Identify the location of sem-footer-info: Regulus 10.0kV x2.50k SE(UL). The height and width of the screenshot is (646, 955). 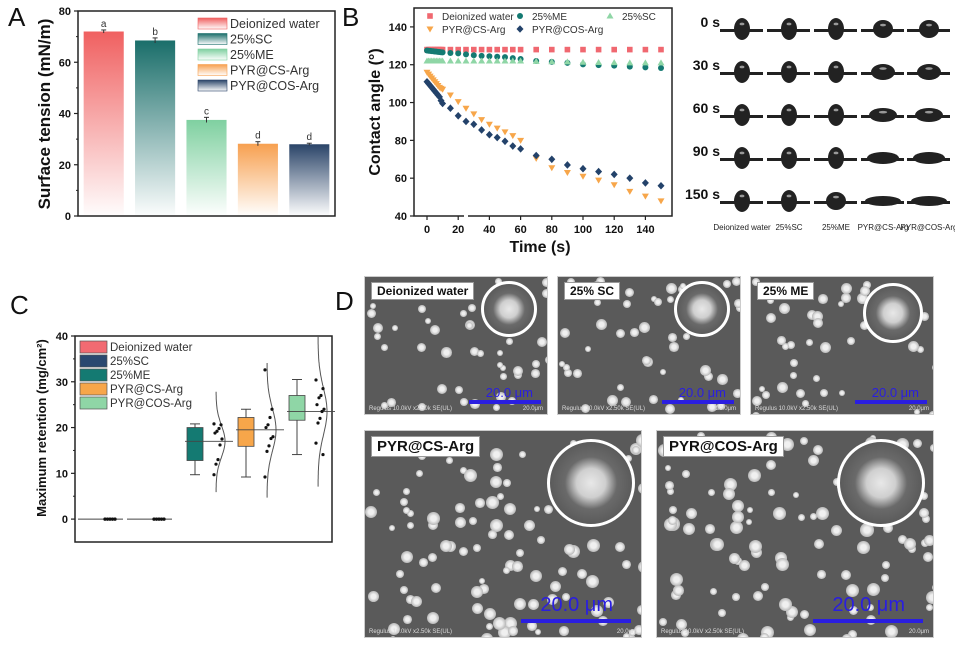
(604, 409).